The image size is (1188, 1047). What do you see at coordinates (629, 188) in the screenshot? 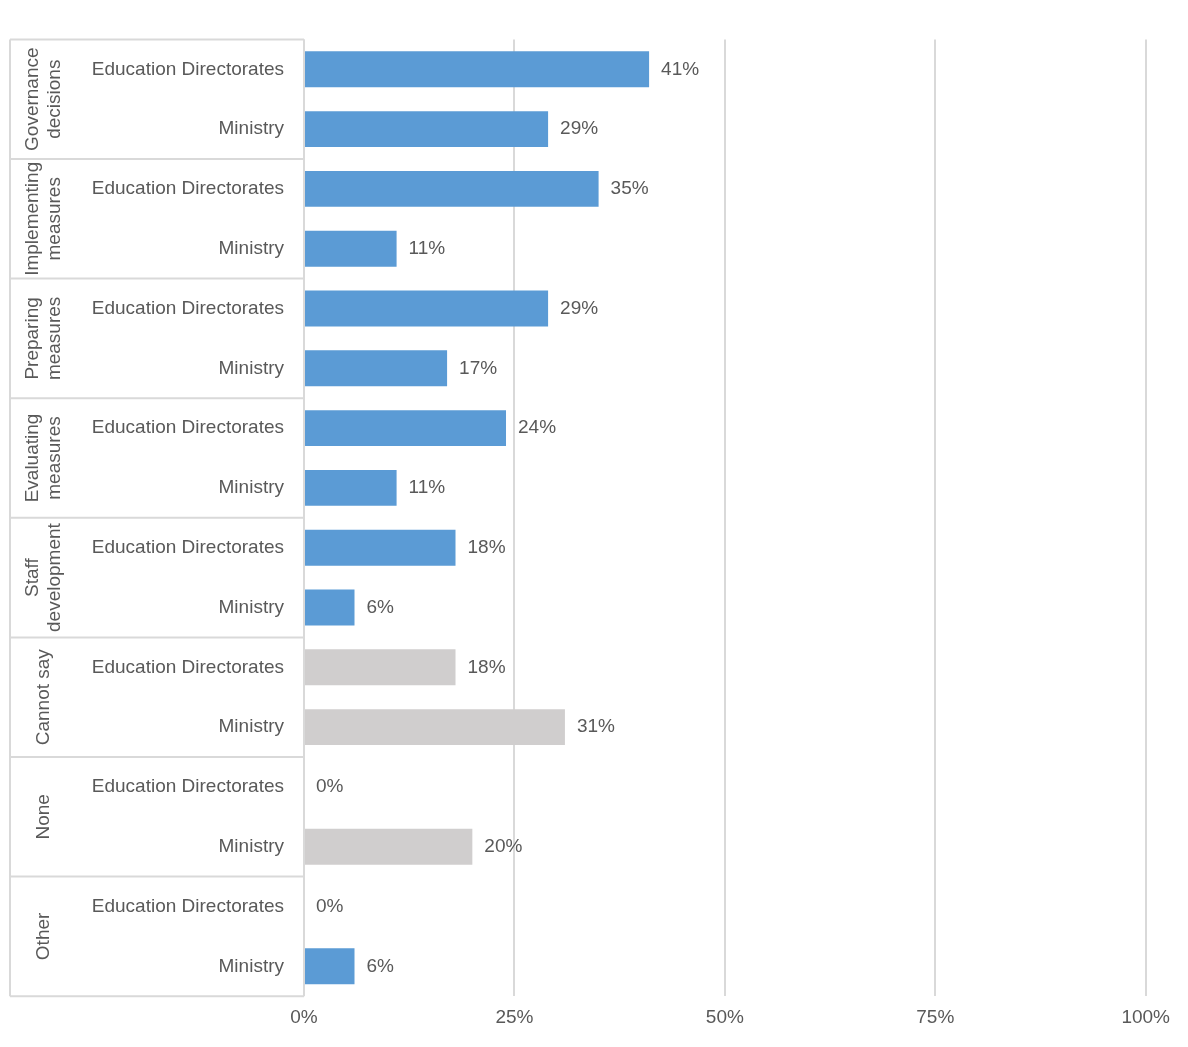
I see `data-label: 35%` at bounding box center [629, 188].